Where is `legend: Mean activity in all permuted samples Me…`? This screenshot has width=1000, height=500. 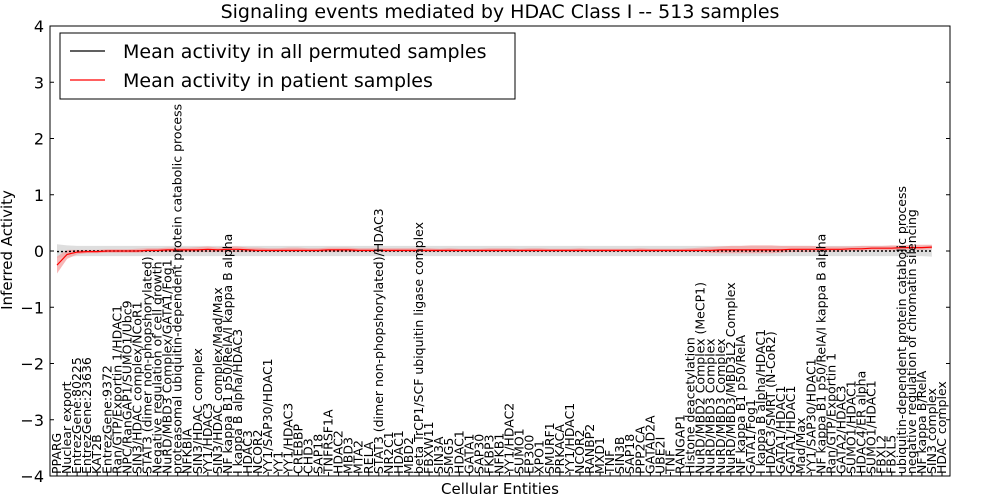 legend: Mean activity in all permuted samples Me… is located at coordinates (287, 66).